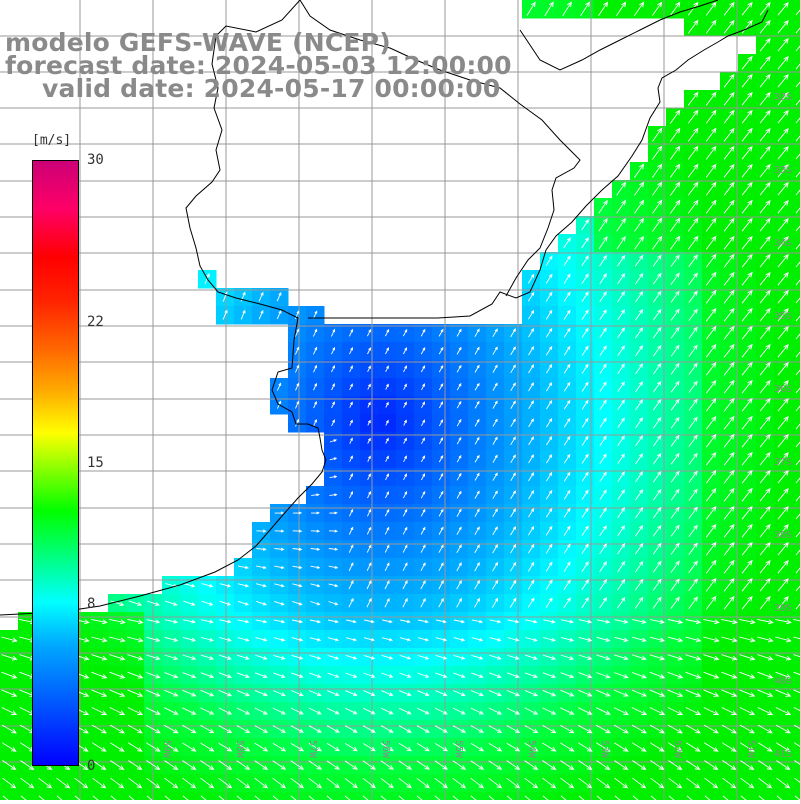  I want to click on latitude-label: 40S, so click(783, 681).